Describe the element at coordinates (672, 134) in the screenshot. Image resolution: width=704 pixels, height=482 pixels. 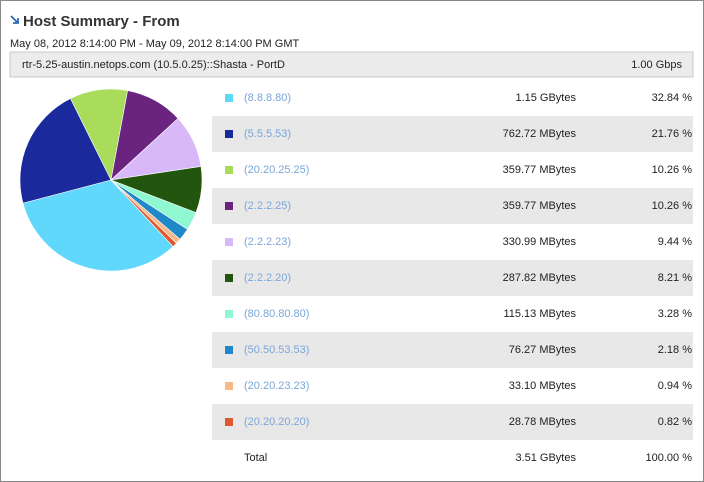
I see `percent: 21.76 %` at that location.